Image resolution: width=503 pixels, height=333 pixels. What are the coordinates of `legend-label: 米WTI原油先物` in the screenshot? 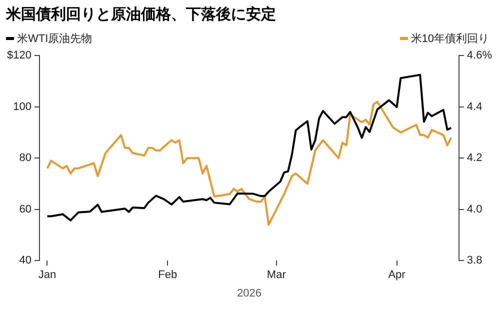 It's located at (54, 39).